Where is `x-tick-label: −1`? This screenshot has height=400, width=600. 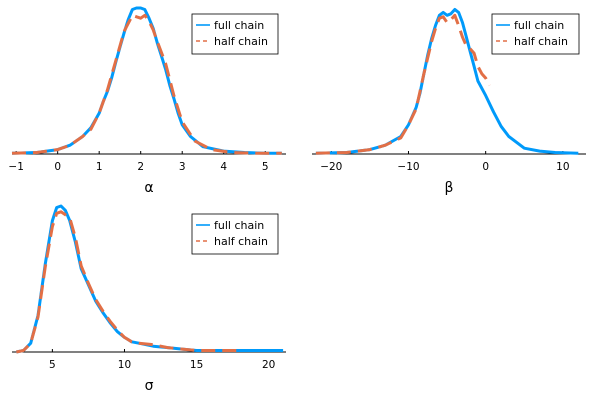 x-tick-label: −1 is located at coordinates (15, 167).